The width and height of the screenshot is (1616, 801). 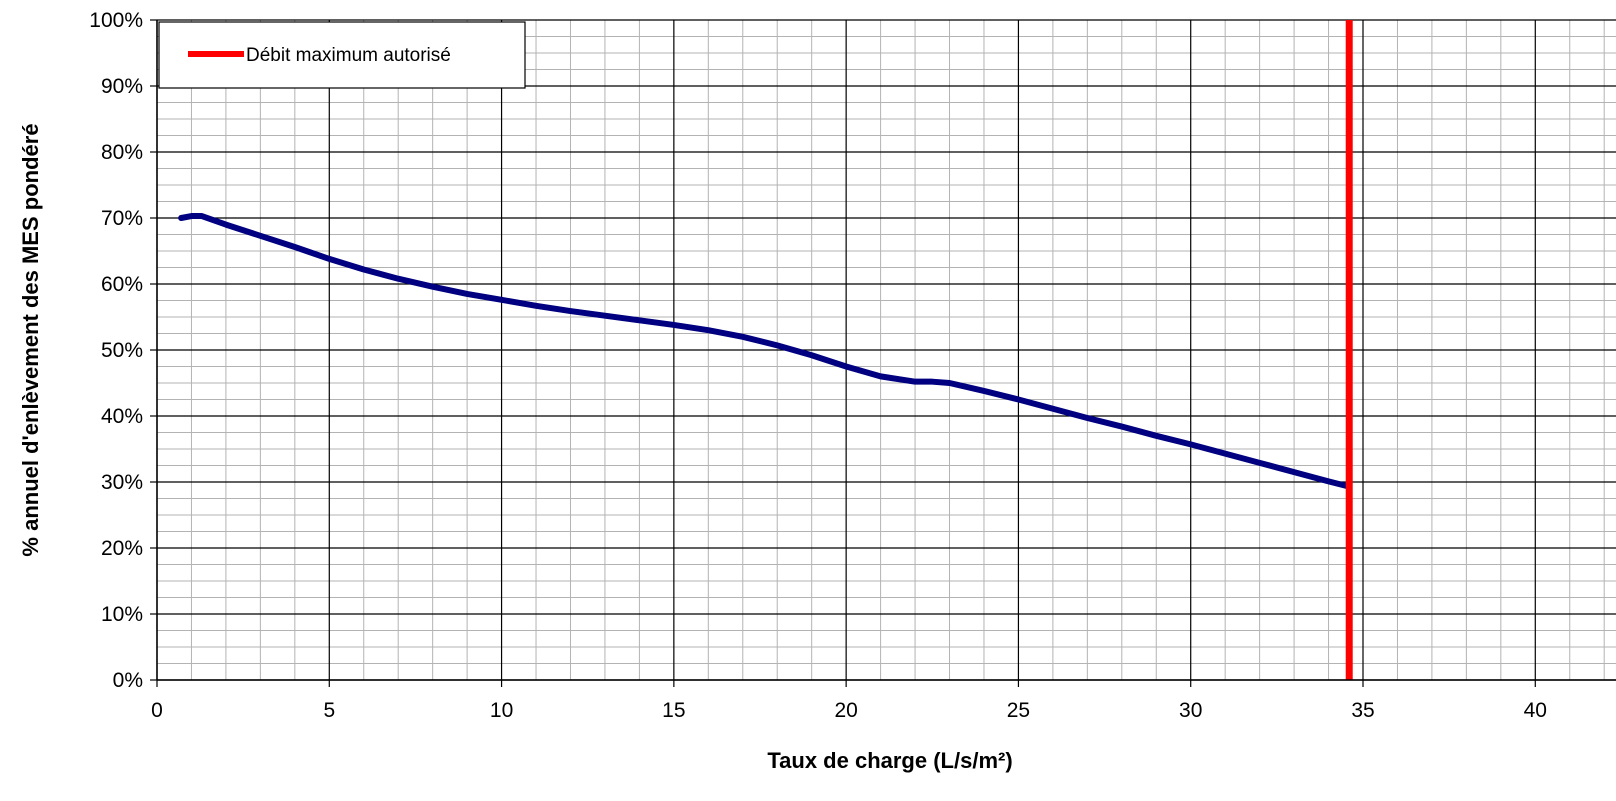 What do you see at coordinates (1018, 710) in the screenshot?
I see `x-tick-label: 25` at bounding box center [1018, 710].